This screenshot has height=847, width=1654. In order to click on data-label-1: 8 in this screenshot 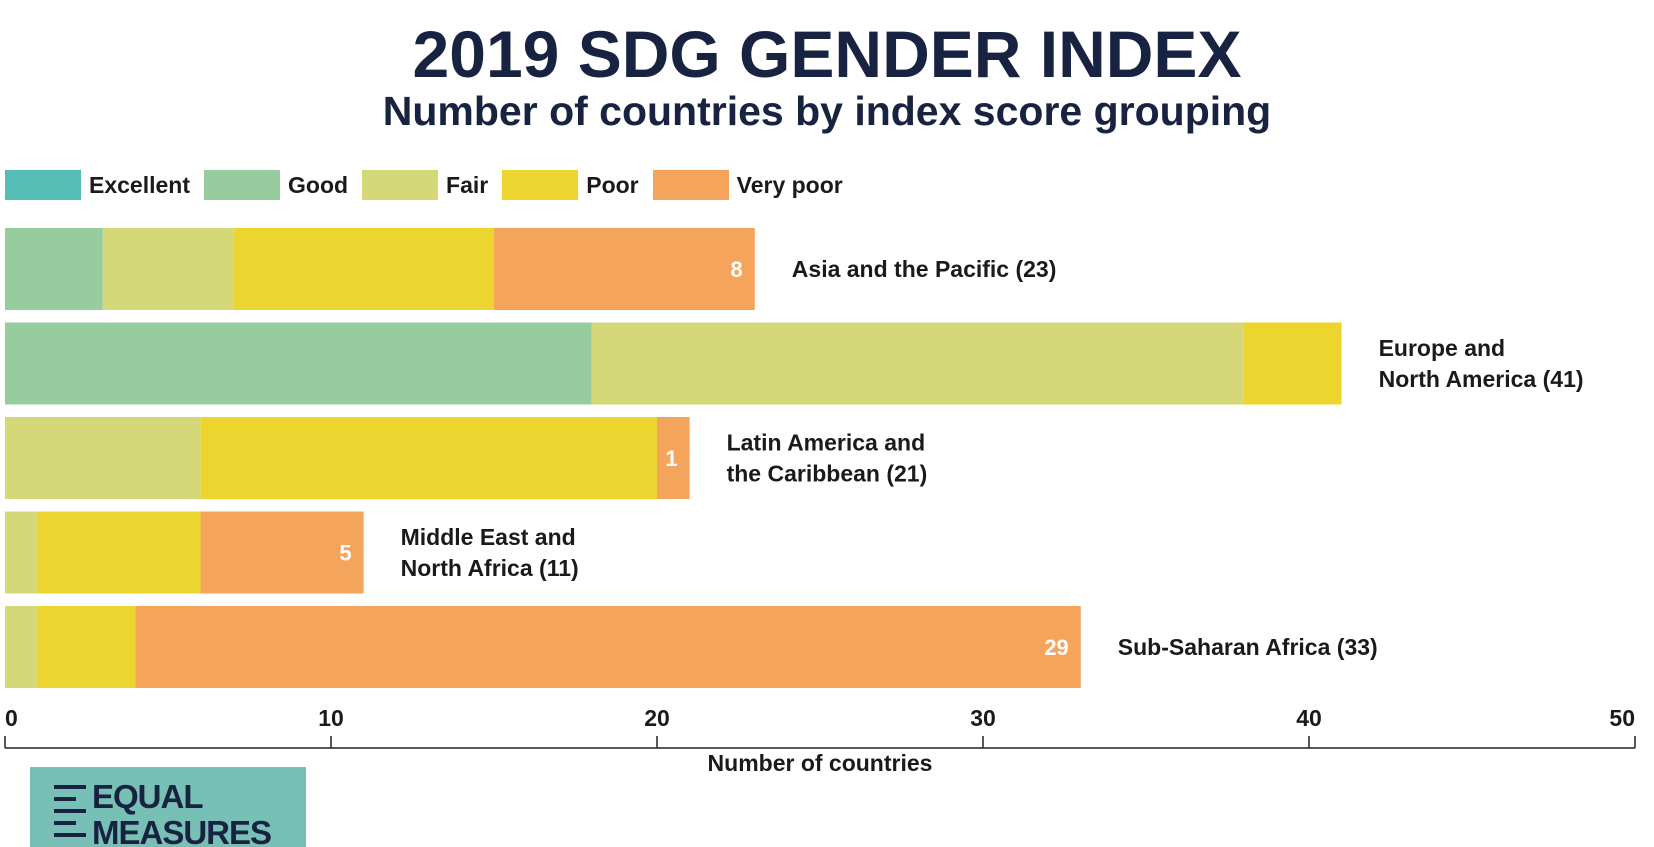, I will do `click(737, 269)`.